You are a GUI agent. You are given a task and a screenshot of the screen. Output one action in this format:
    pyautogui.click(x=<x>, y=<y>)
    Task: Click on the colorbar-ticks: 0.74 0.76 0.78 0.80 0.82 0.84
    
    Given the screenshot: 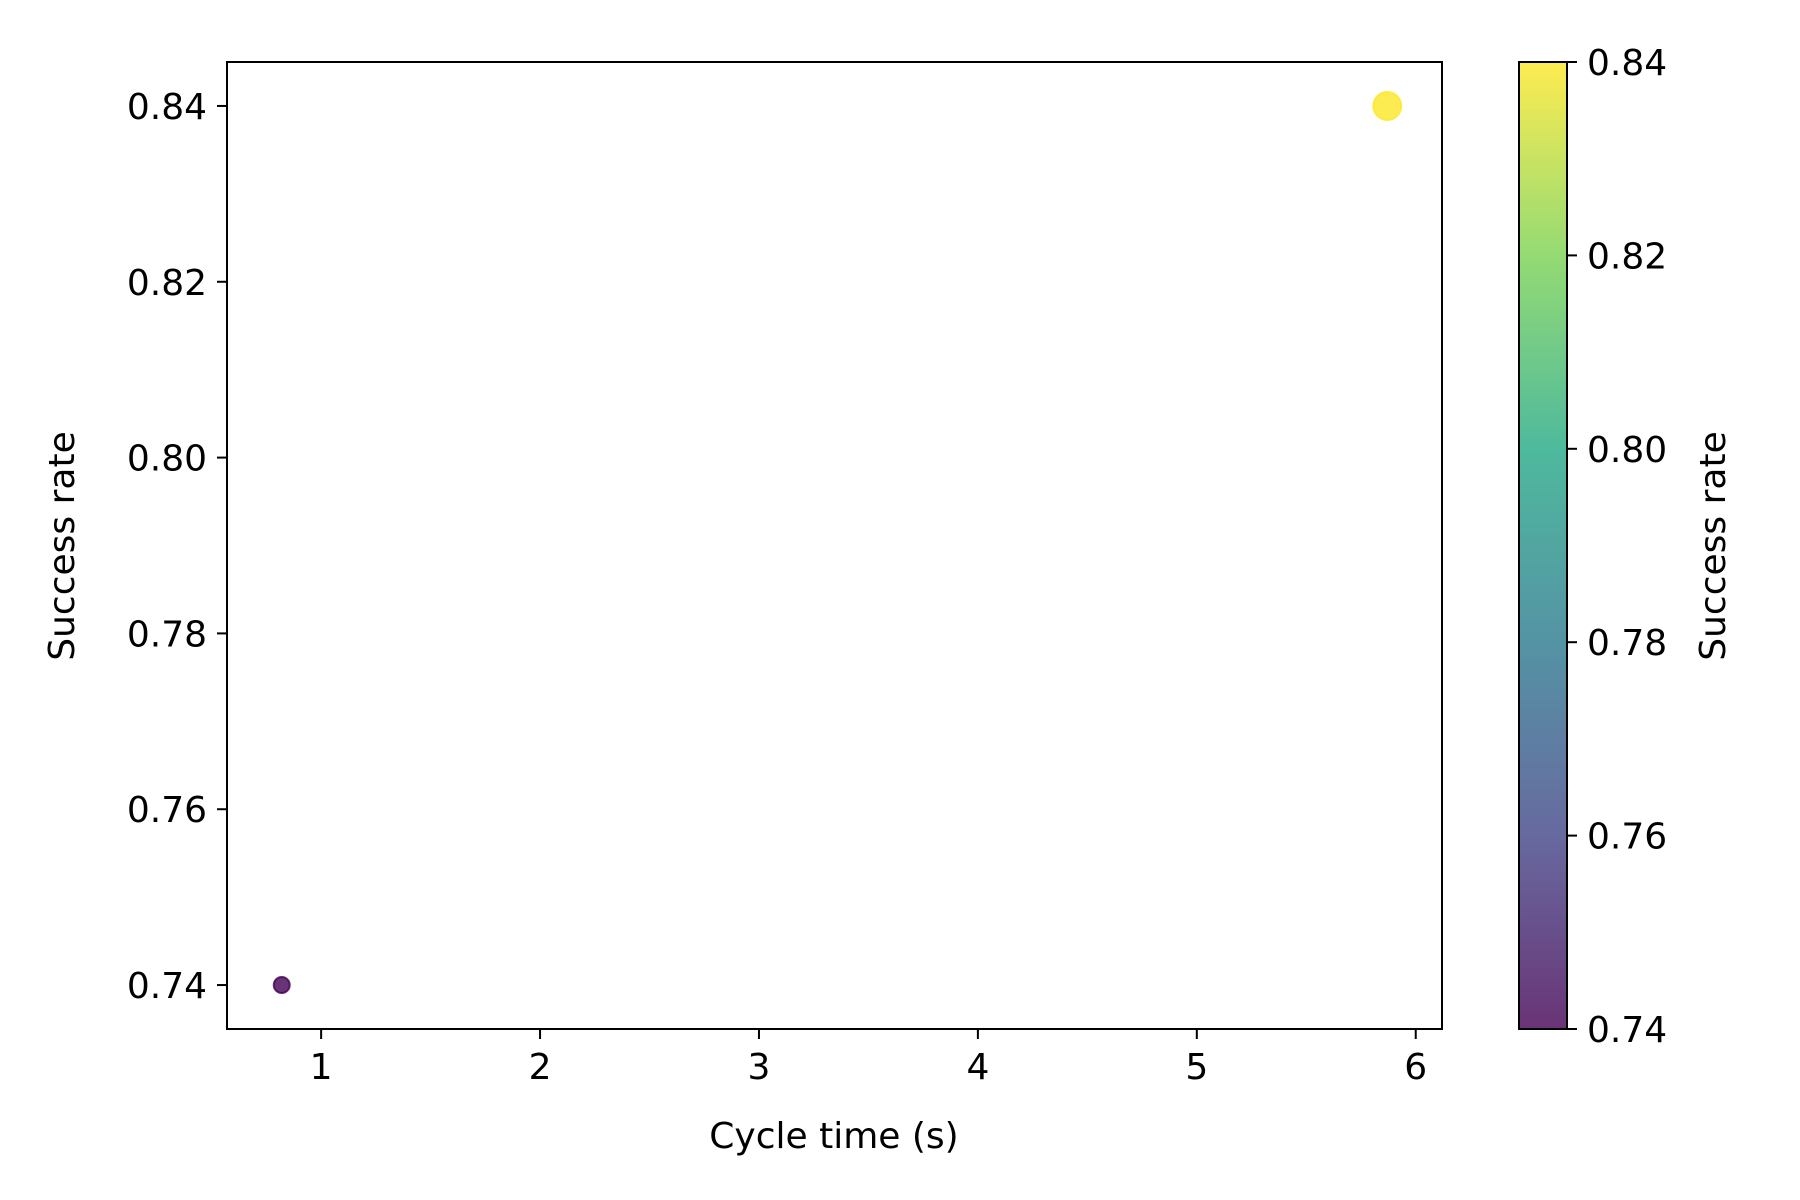 What is the action you would take?
    pyautogui.click(x=1617, y=547)
    